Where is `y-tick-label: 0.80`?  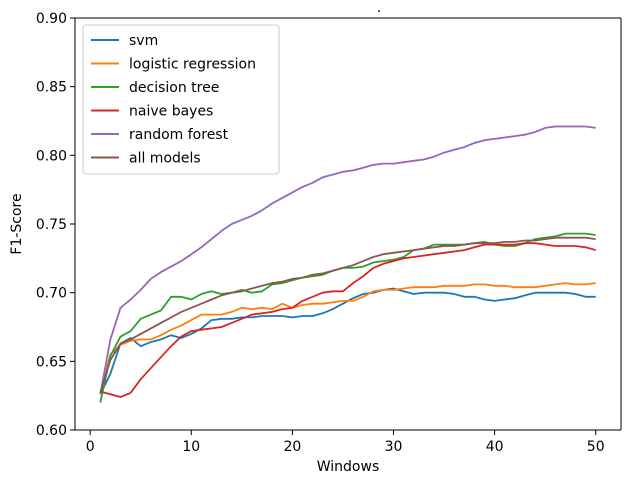
y-tick-label: 0.80 is located at coordinates (51, 156).